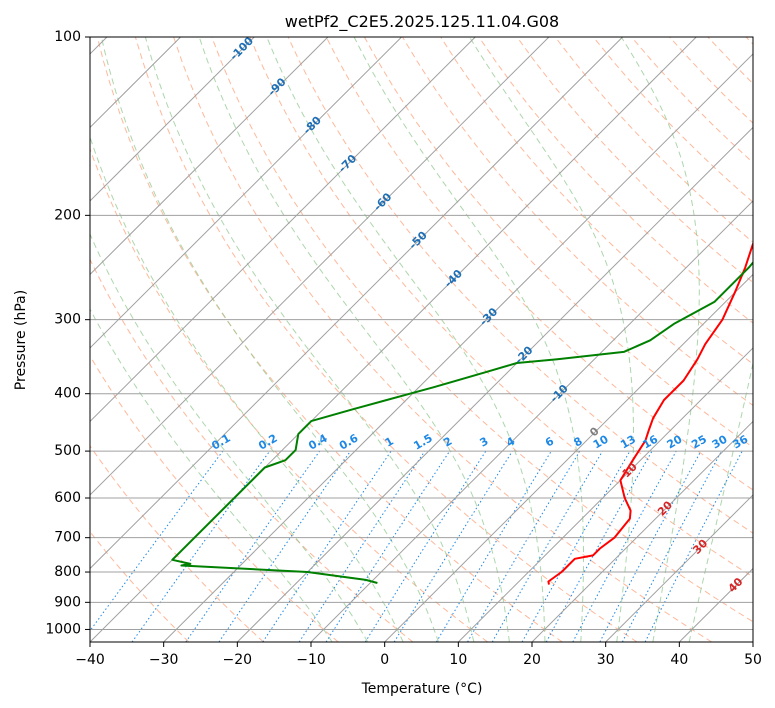 Image resolution: width=775 pixels, height=708 pixels. Describe the element at coordinates (532, 660) in the screenshot. I see `x-tick-label: 20` at that location.